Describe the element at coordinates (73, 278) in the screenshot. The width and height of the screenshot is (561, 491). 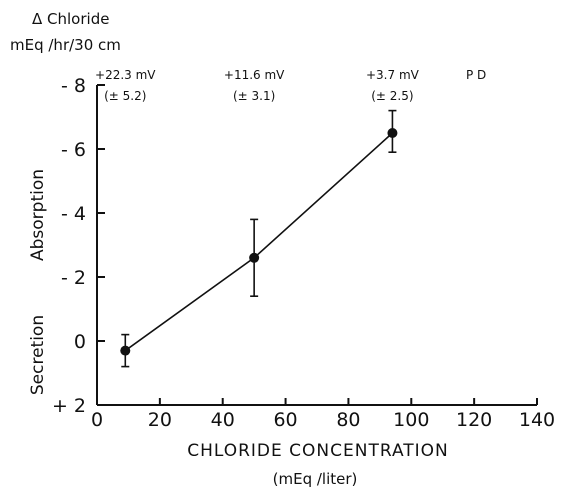
I see `y-tick-label: - 2` at that location.